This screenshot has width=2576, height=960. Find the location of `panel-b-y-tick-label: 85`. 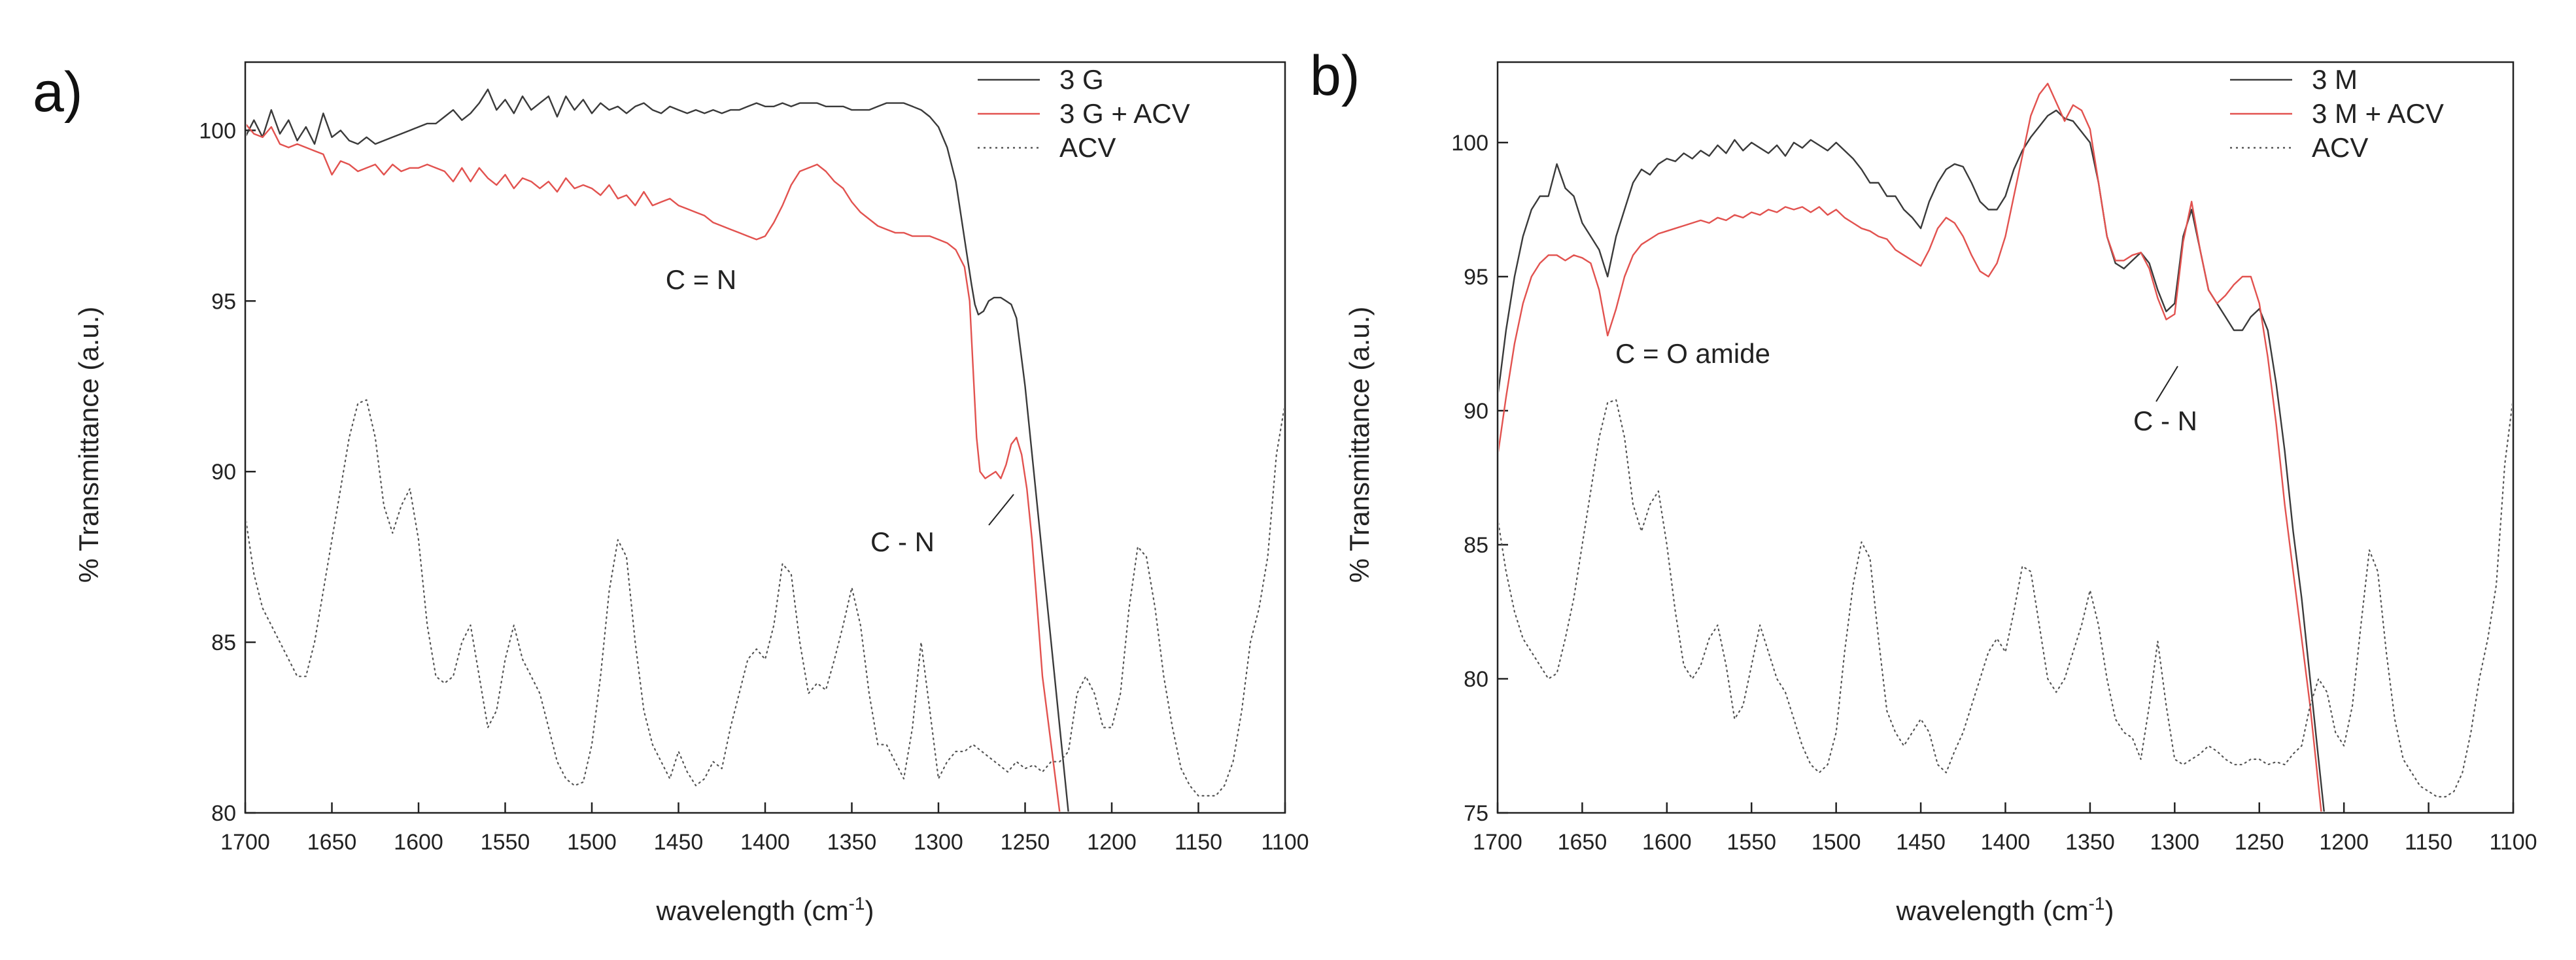

panel-b-y-tick-label: 85 is located at coordinates (1476, 545).